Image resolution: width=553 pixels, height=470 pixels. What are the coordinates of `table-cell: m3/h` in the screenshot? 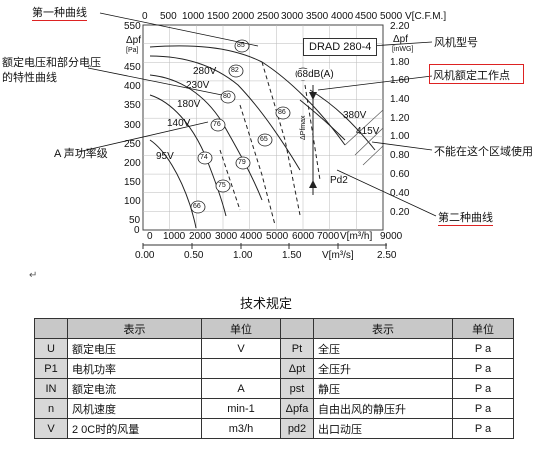 It's located at (241, 428).